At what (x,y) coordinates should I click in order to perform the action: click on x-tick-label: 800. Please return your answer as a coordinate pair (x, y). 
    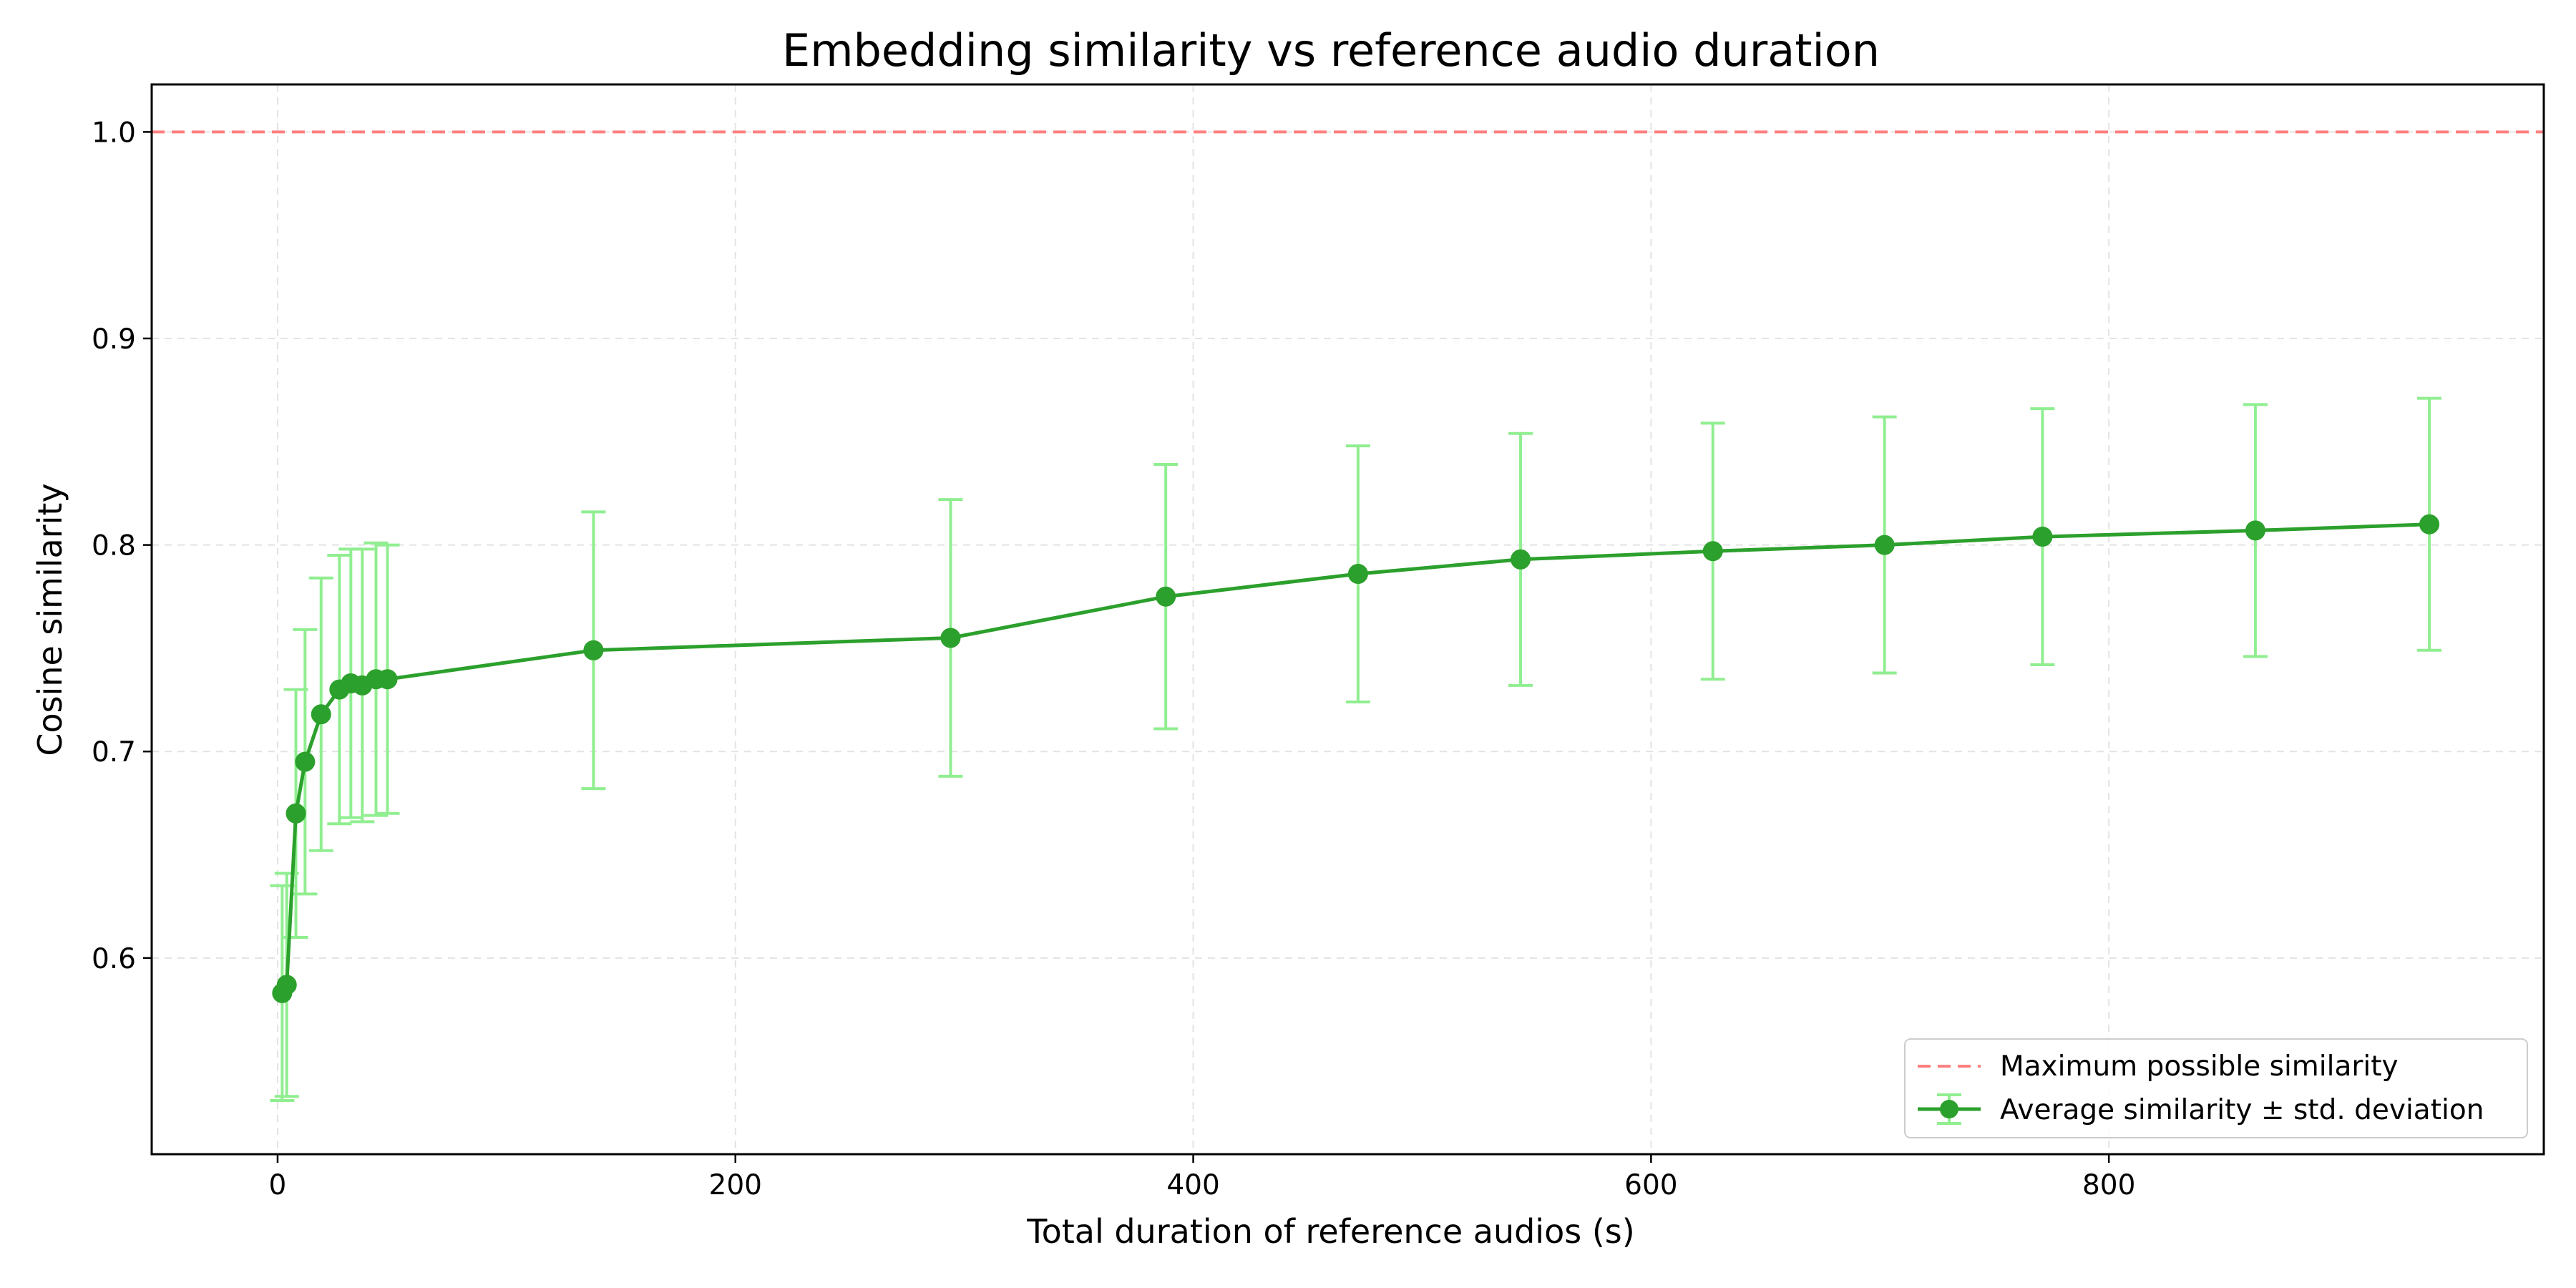
    Looking at the image, I should click on (2108, 1185).